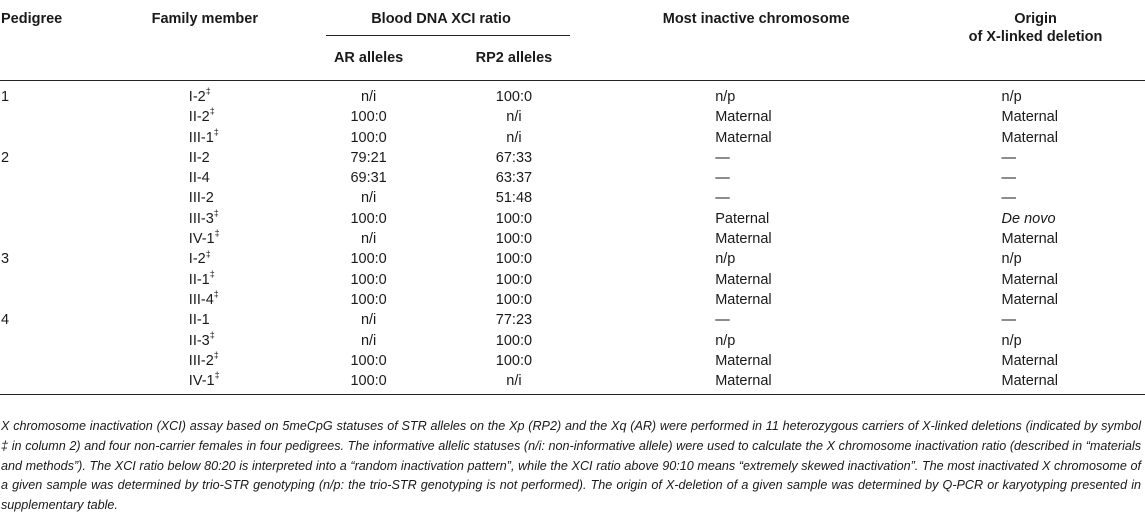 The height and width of the screenshot is (516, 1145). Describe the element at coordinates (572, 94) in the screenshot. I see `table-row: 1 I-2‡ n/i 100:0 n/p n/p` at that location.